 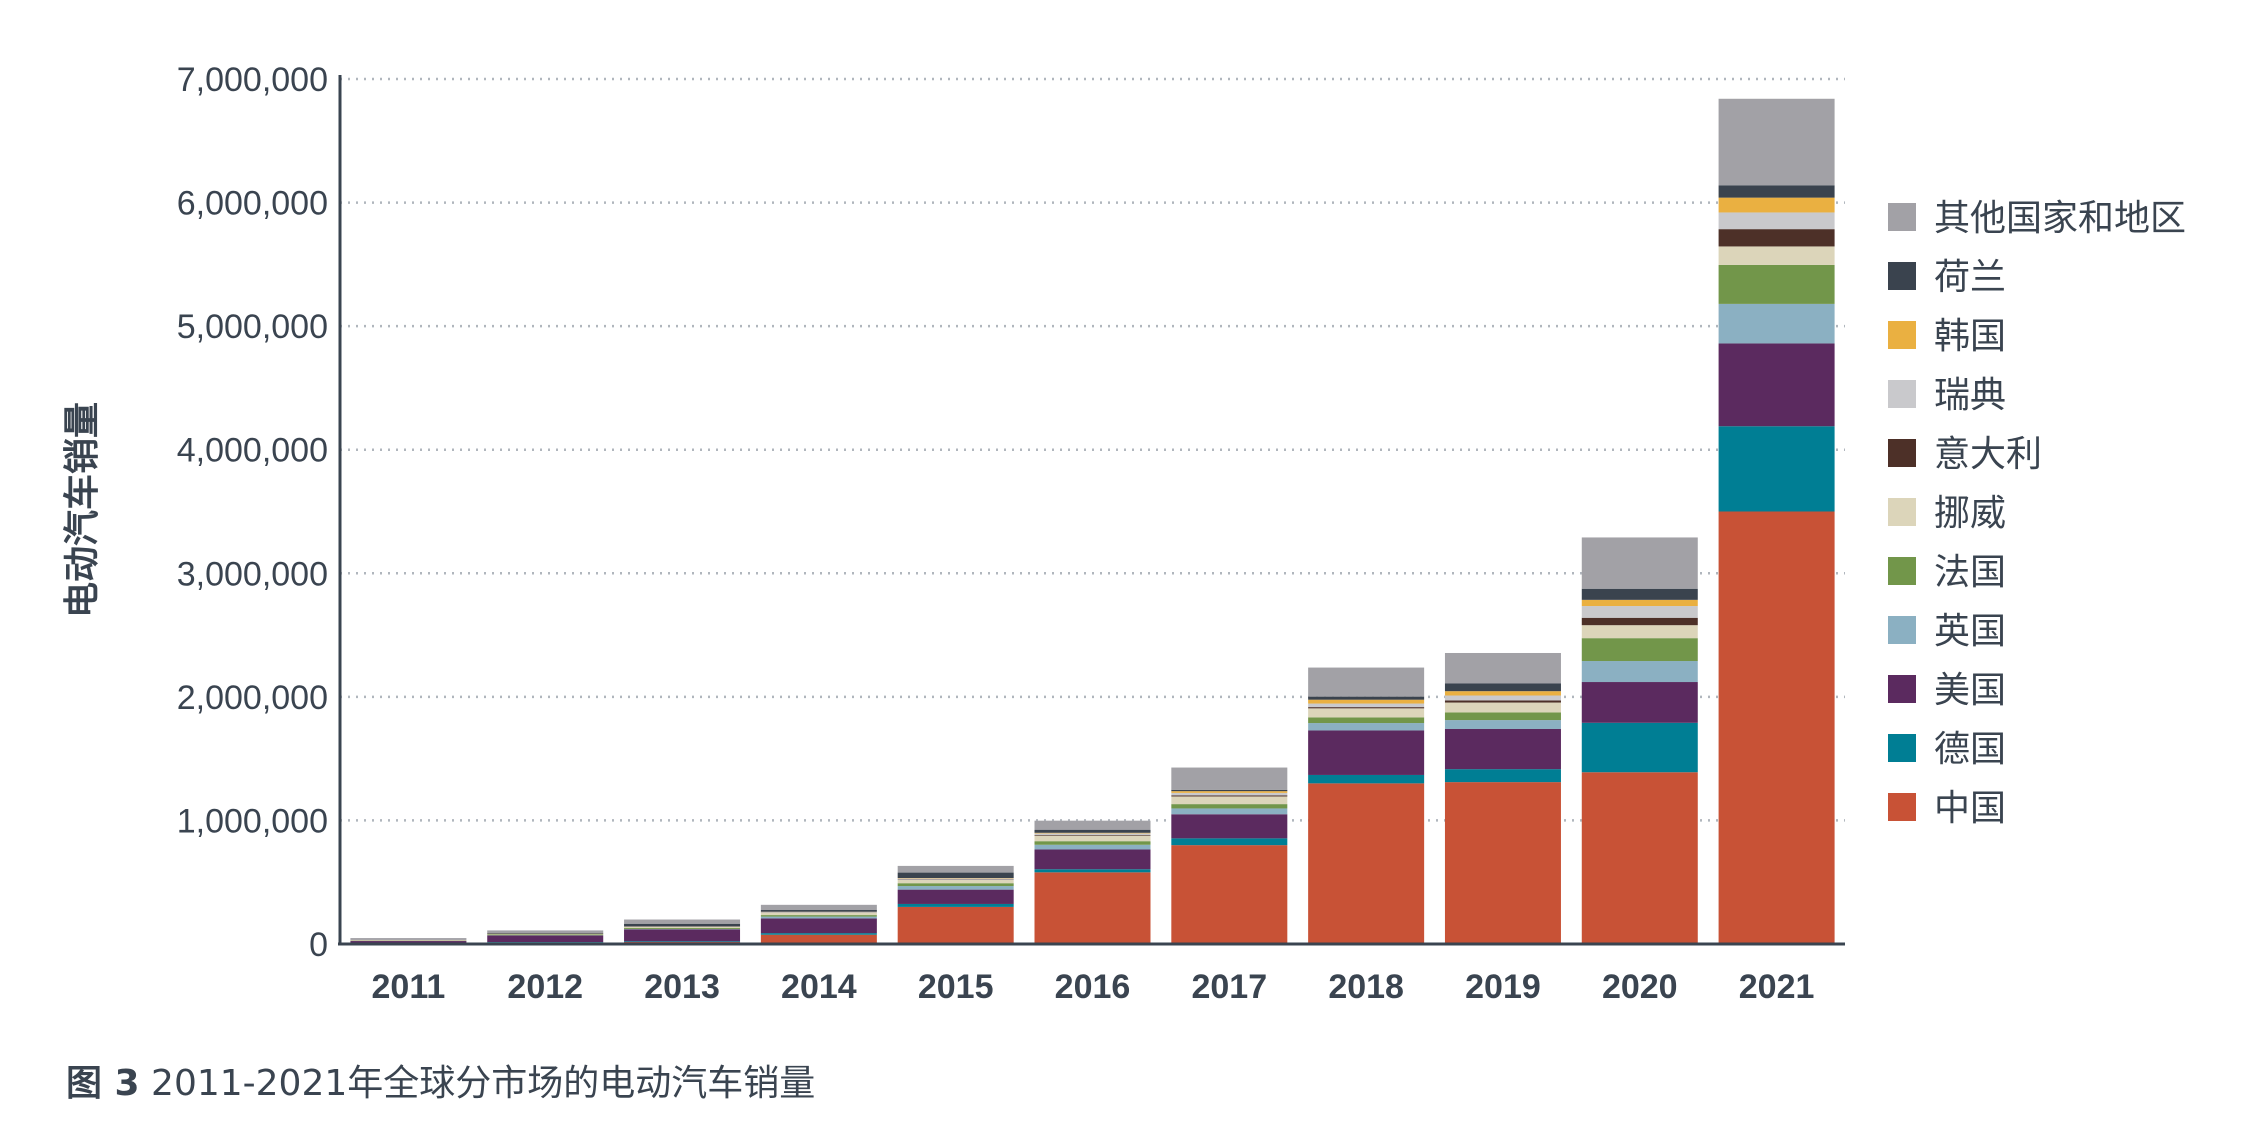 What do you see at coordinates (318, 945) in the screenshot?
I see `y-tick-label: 0` at bounding box center [318, 945].